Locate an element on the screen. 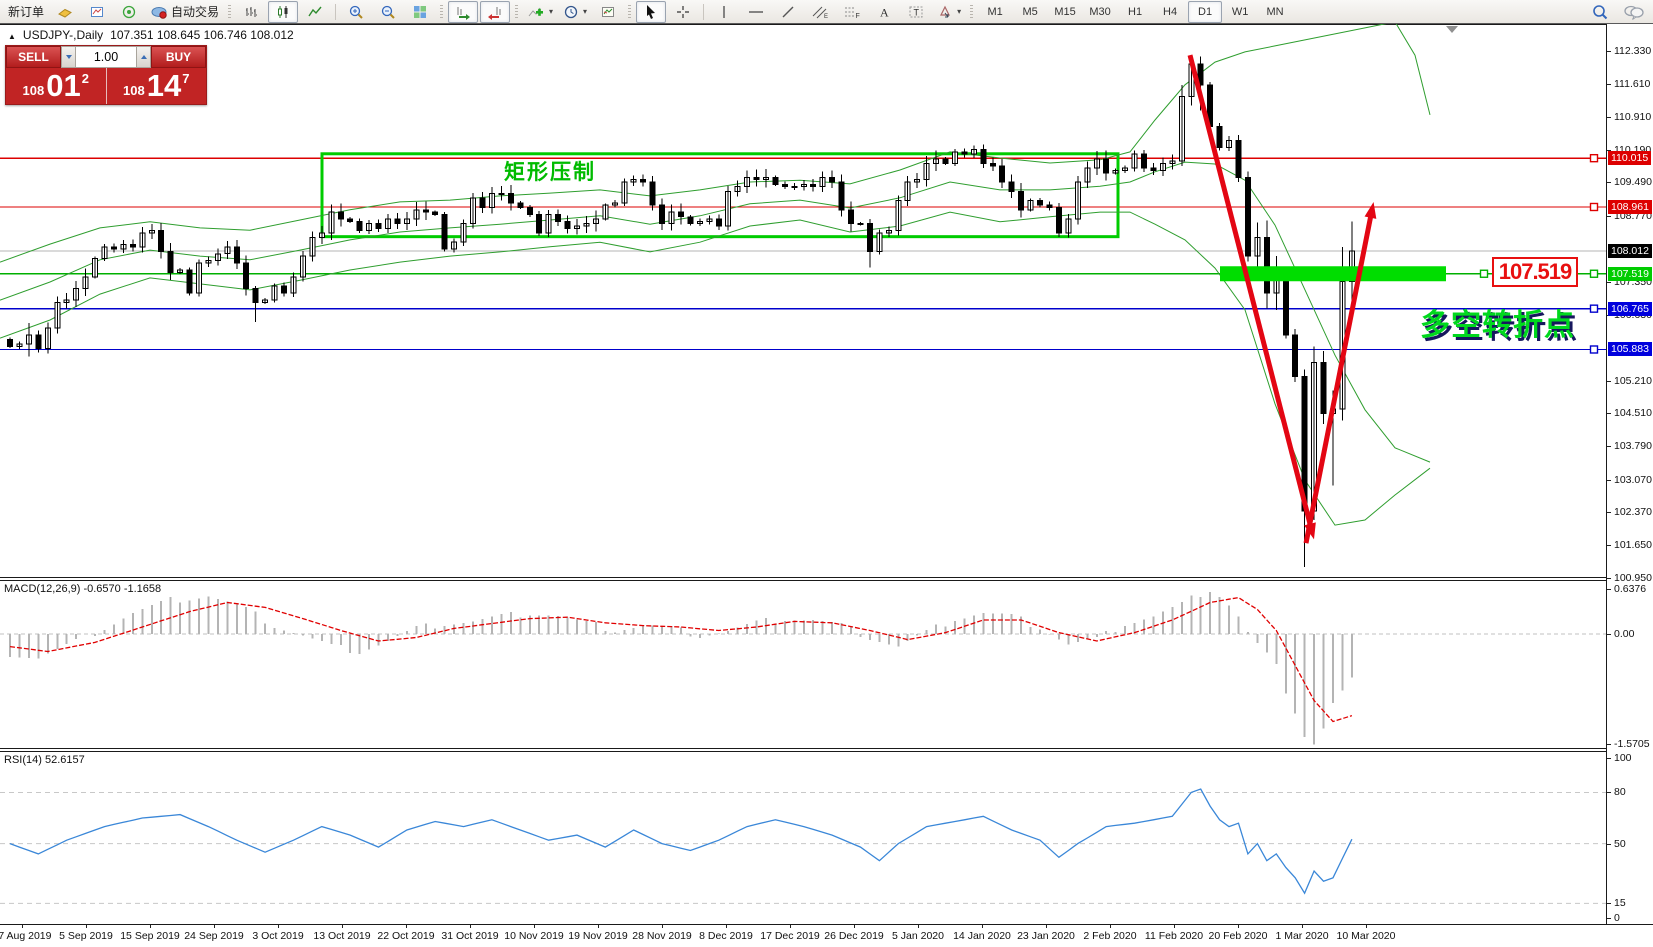  timeframe-button-d1: D1 is located at coordinates (1205, 11).